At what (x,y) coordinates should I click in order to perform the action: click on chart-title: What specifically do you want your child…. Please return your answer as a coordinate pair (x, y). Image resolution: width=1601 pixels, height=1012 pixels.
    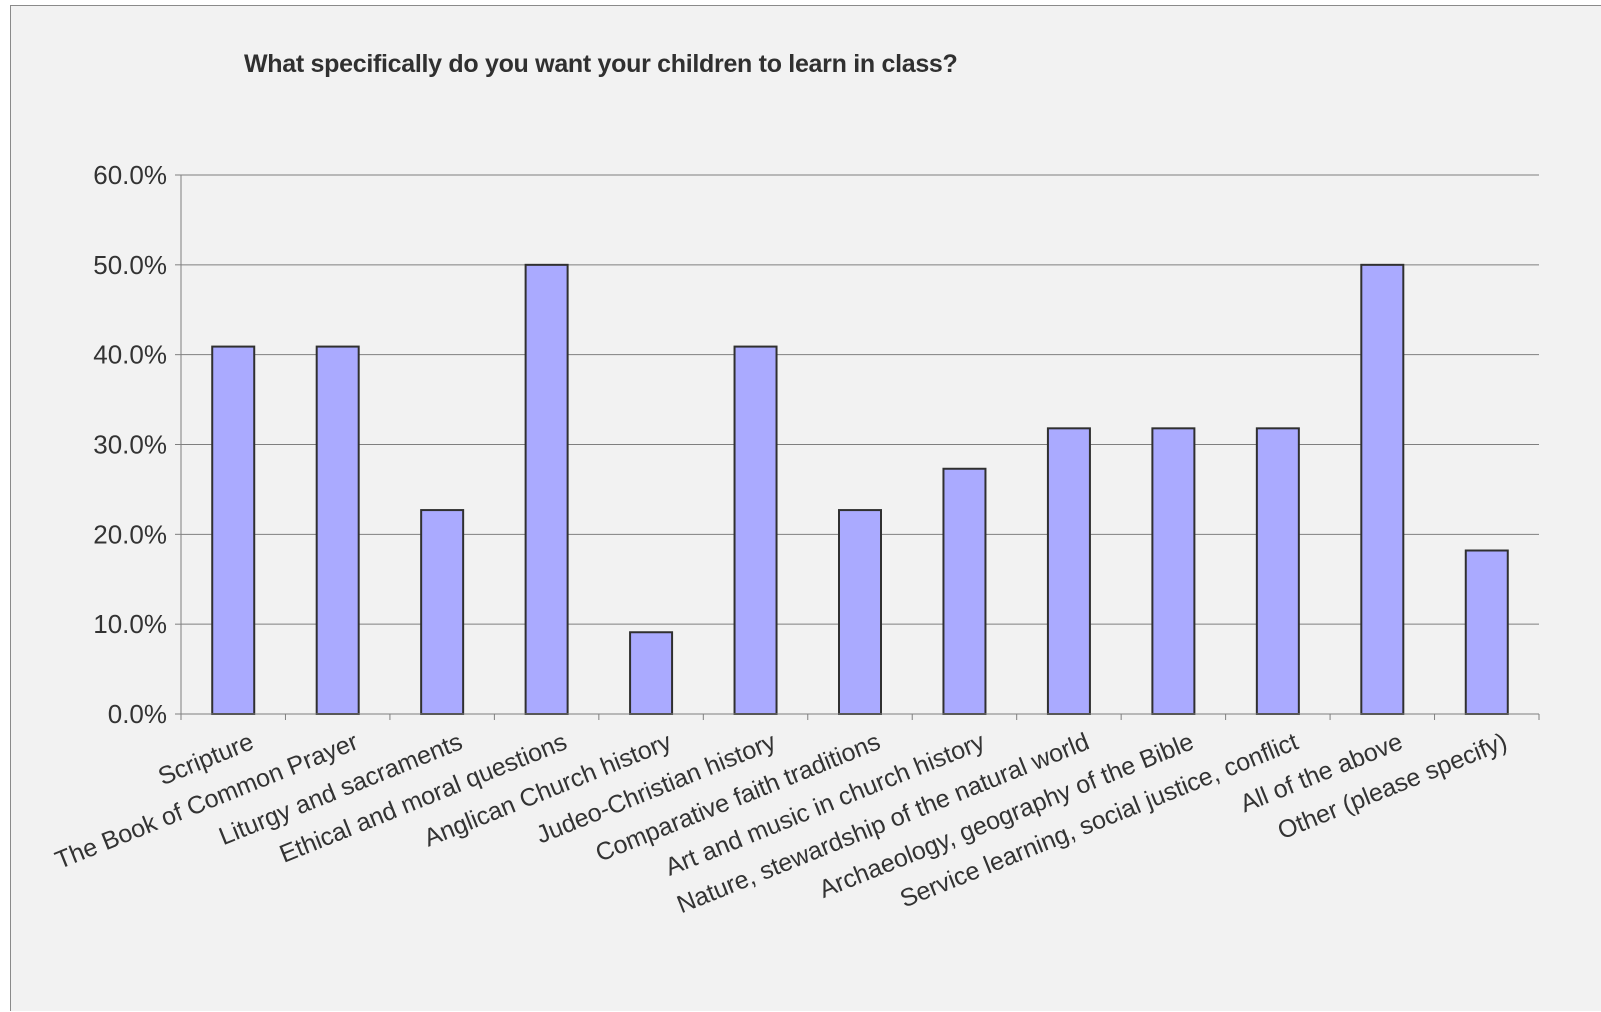
    Looking at the image, I should click on (601, 64).